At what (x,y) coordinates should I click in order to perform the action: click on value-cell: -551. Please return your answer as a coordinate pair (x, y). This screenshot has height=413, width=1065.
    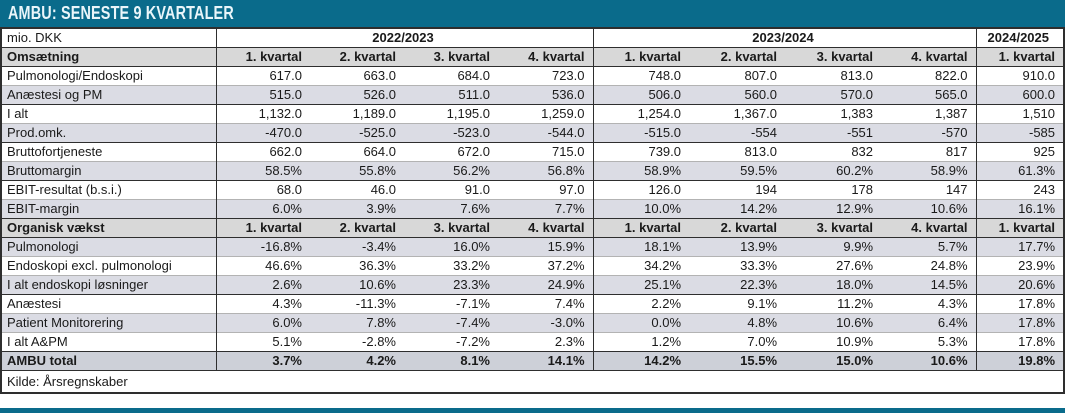
    Looking at the image, I should click on (833, 133).